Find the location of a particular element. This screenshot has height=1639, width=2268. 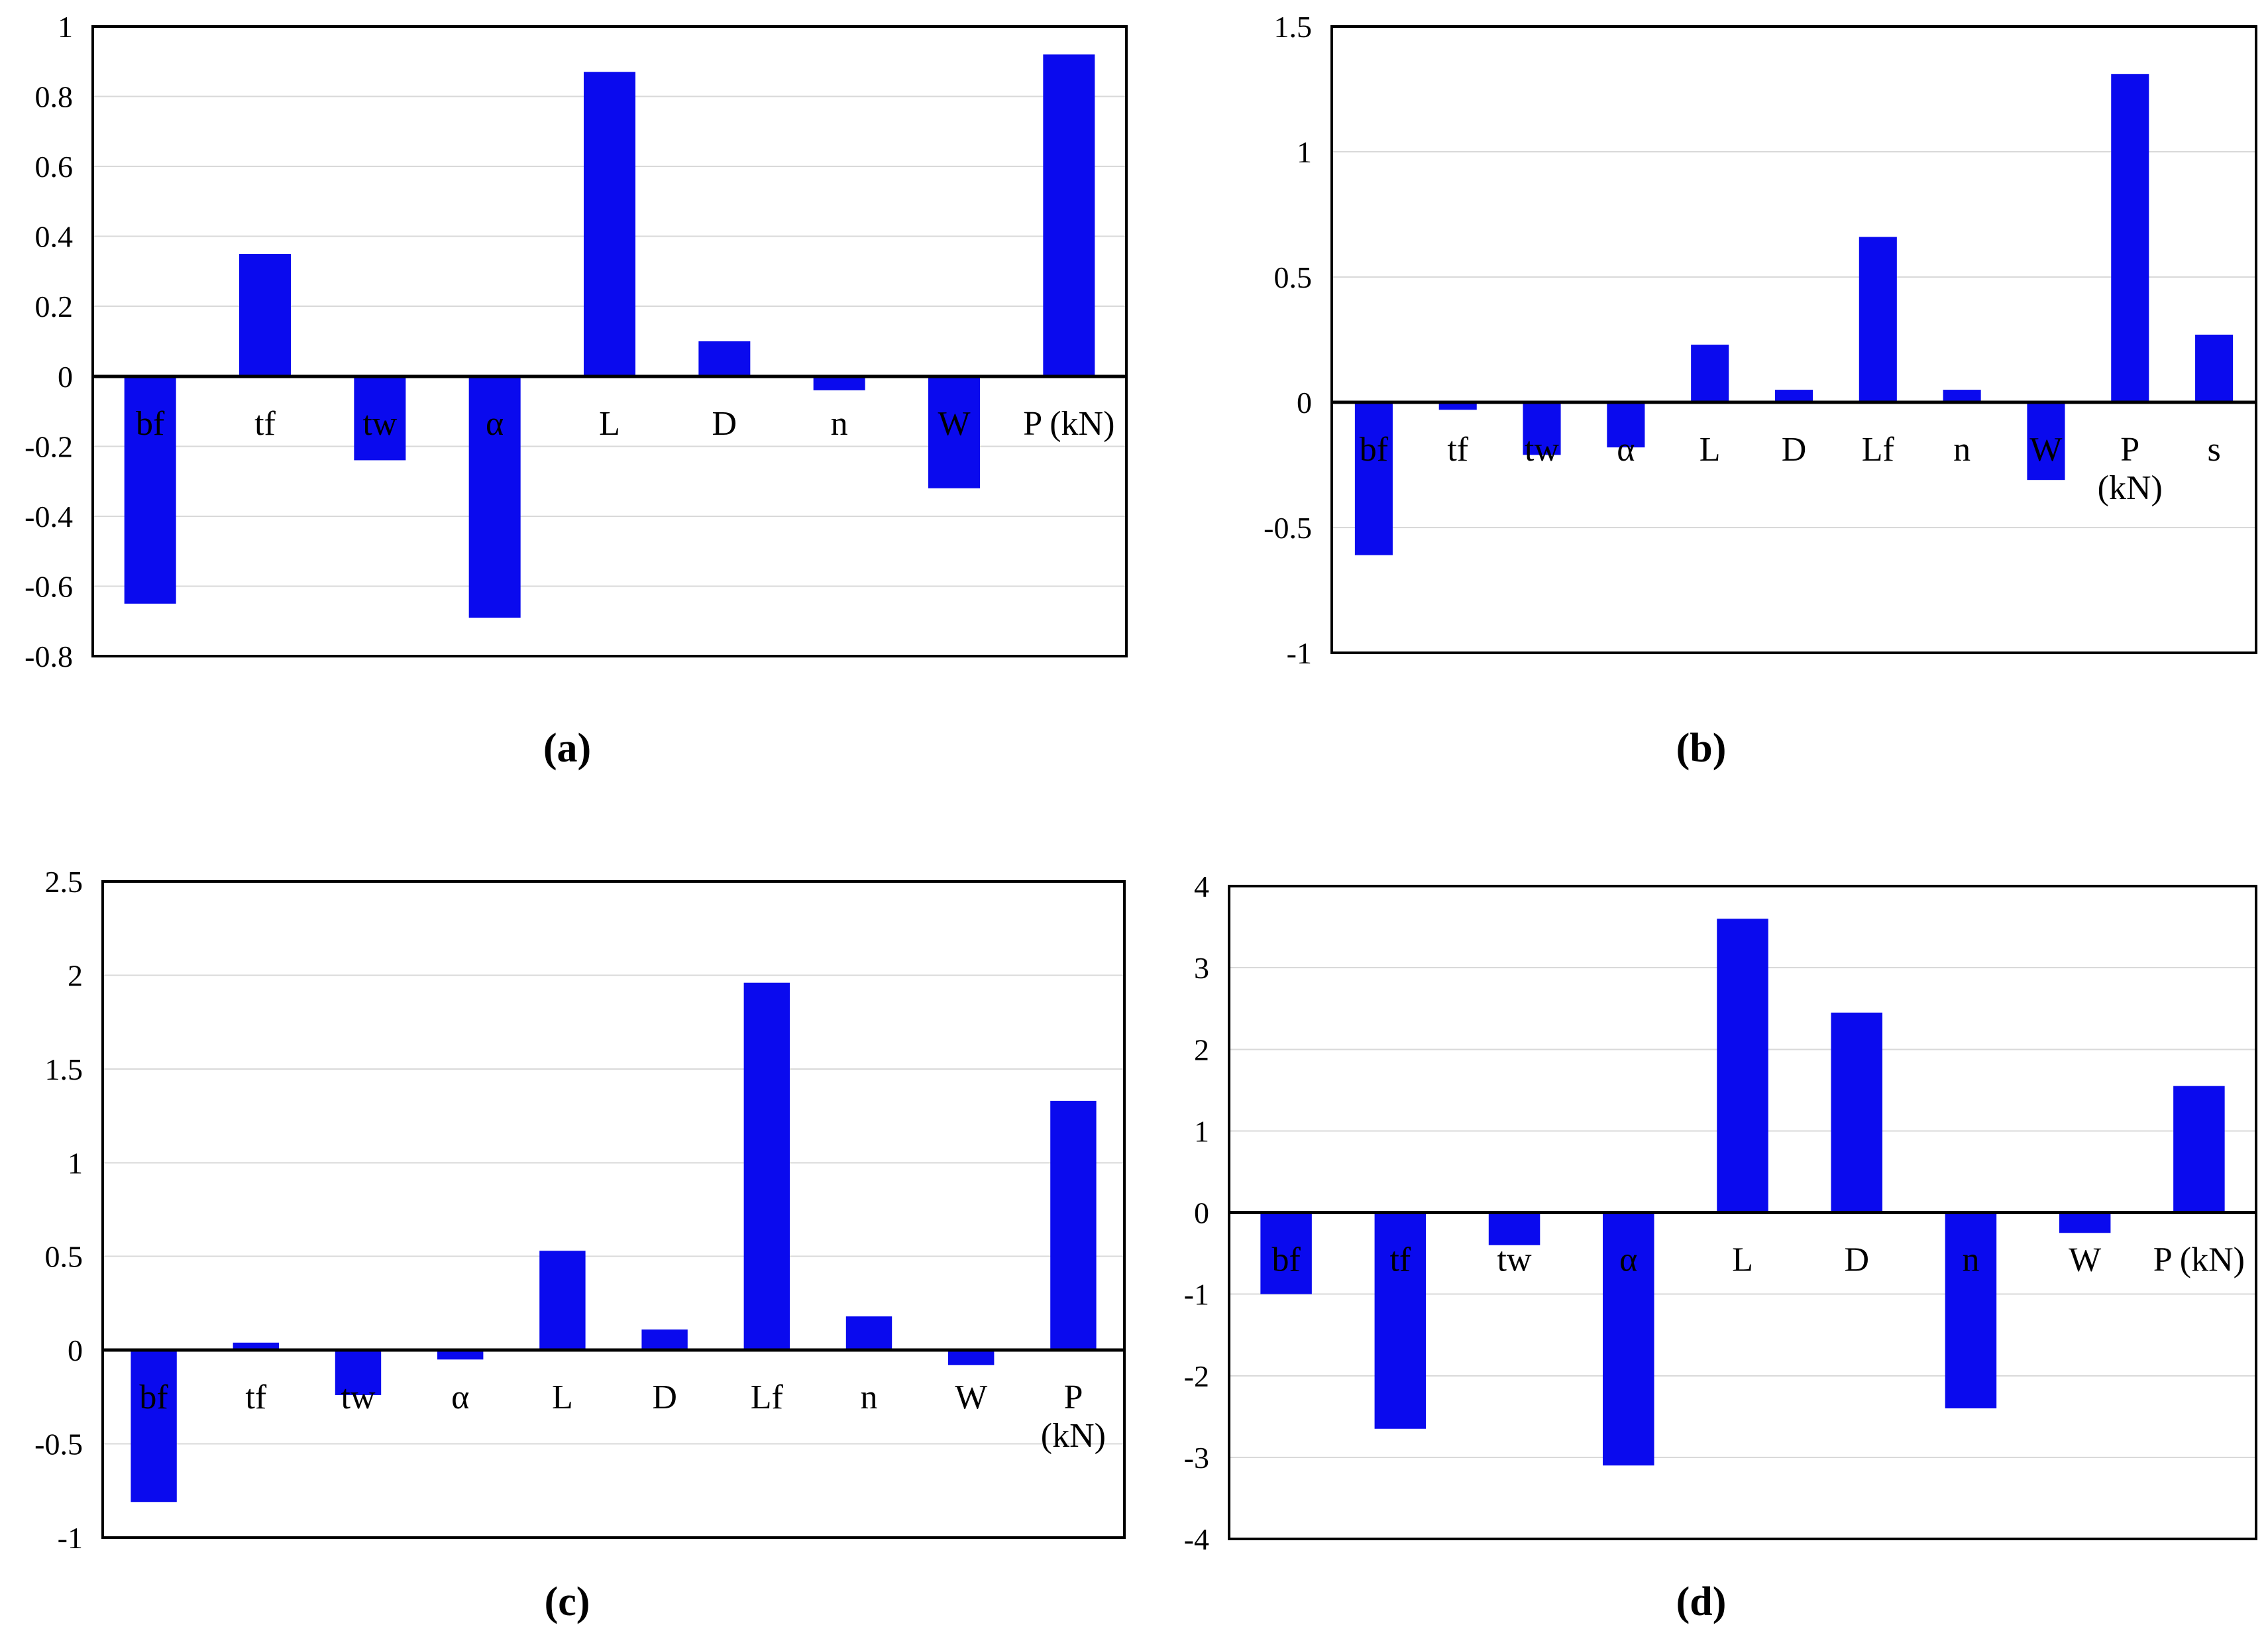

y-tick-label: -0.6 is located at coordinates (49, 586).